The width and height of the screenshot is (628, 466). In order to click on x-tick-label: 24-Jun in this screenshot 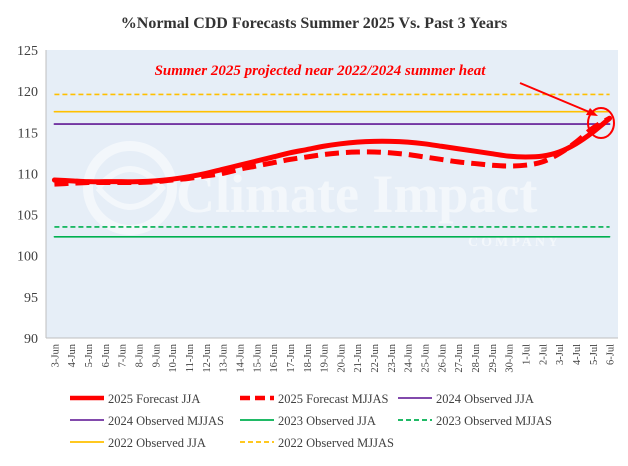, I will do `click(409, 357)`.